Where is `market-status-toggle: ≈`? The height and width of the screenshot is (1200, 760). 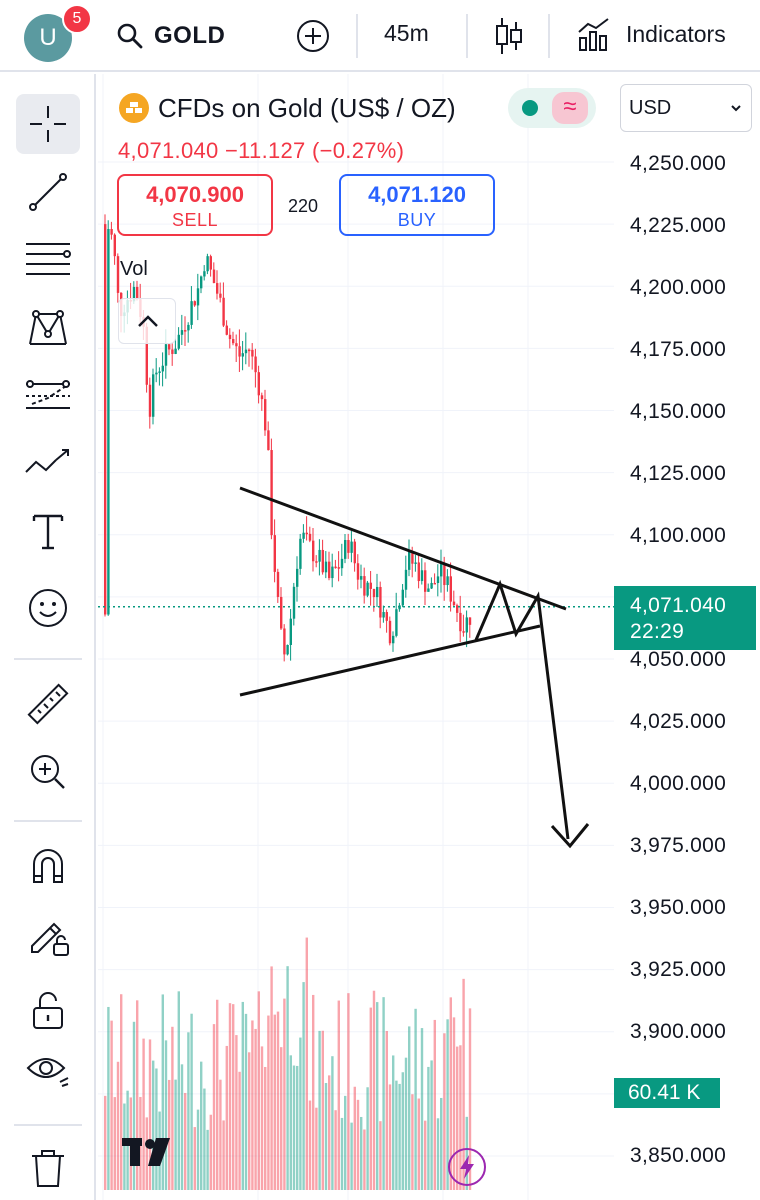
market-status-toggle: ≈ is located at coordinates (552, 108).